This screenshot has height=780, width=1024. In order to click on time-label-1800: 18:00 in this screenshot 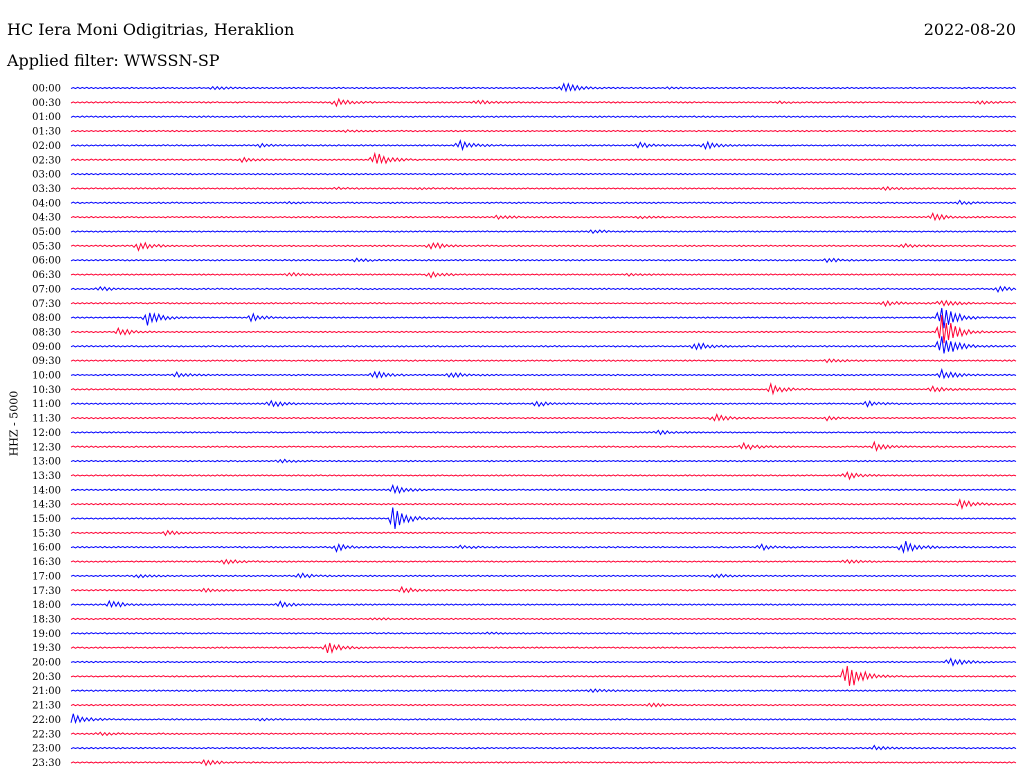, I will do `click(46, 605)`.